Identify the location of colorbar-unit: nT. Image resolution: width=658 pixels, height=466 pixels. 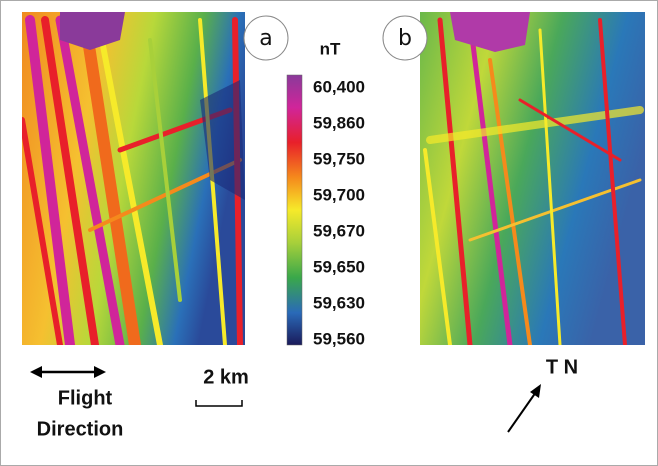
(330, 48).